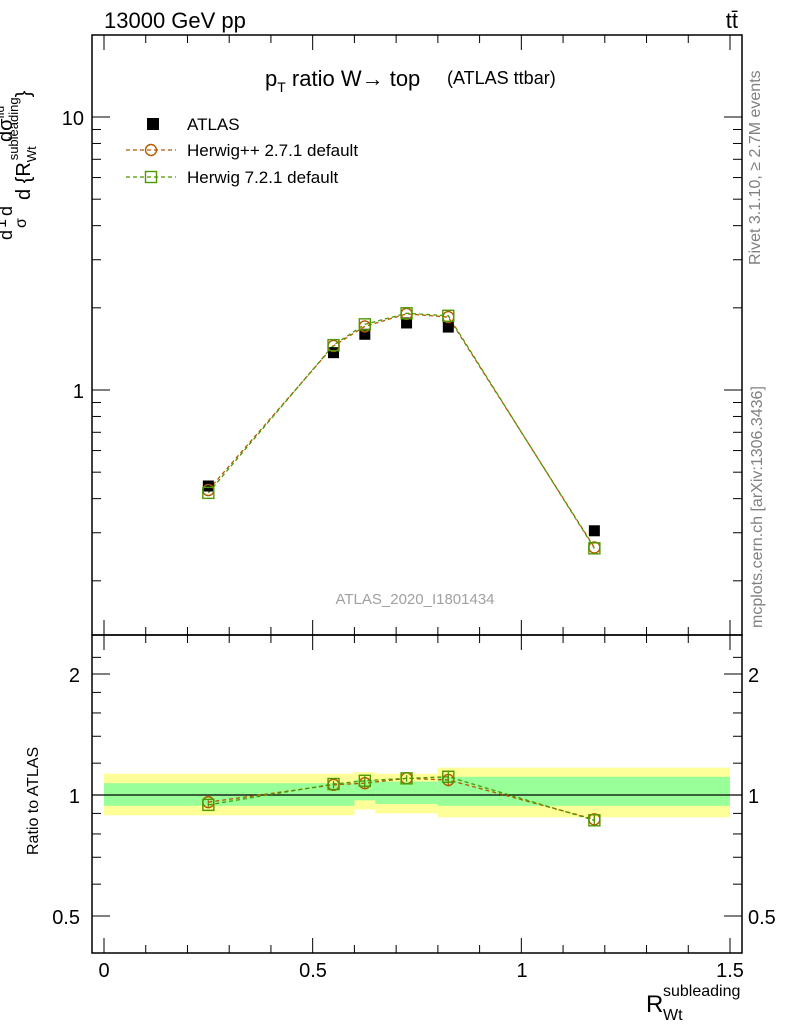  I want to click on ratio-y-tick-1-right: 1, so click(753, 797).